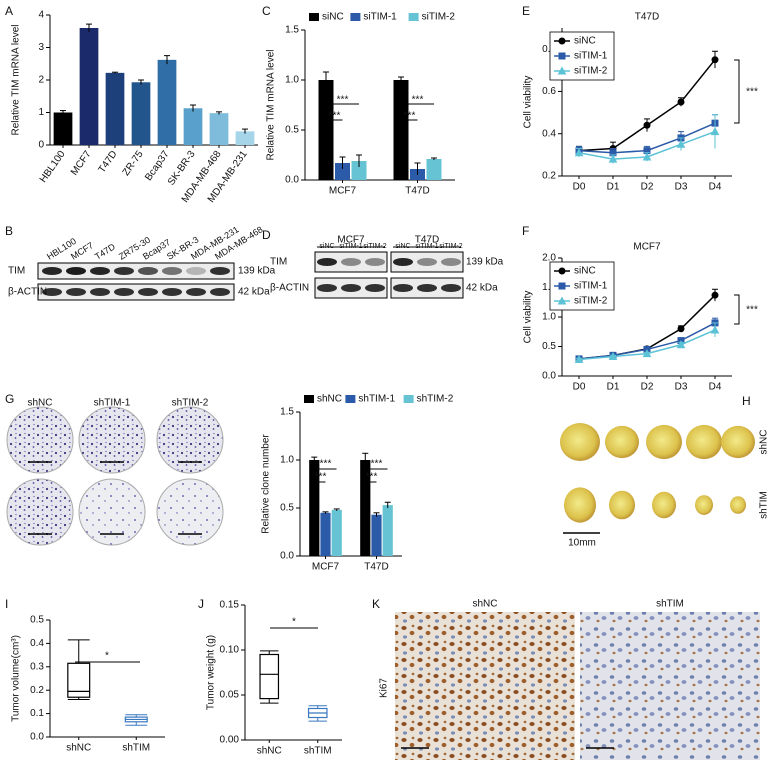 Image resolution: width=774 pixels, height=762 pixels. Describe the element at coordinates (37, 666) in the screenshot. I see `y-tick-label: 0.3` at that location.